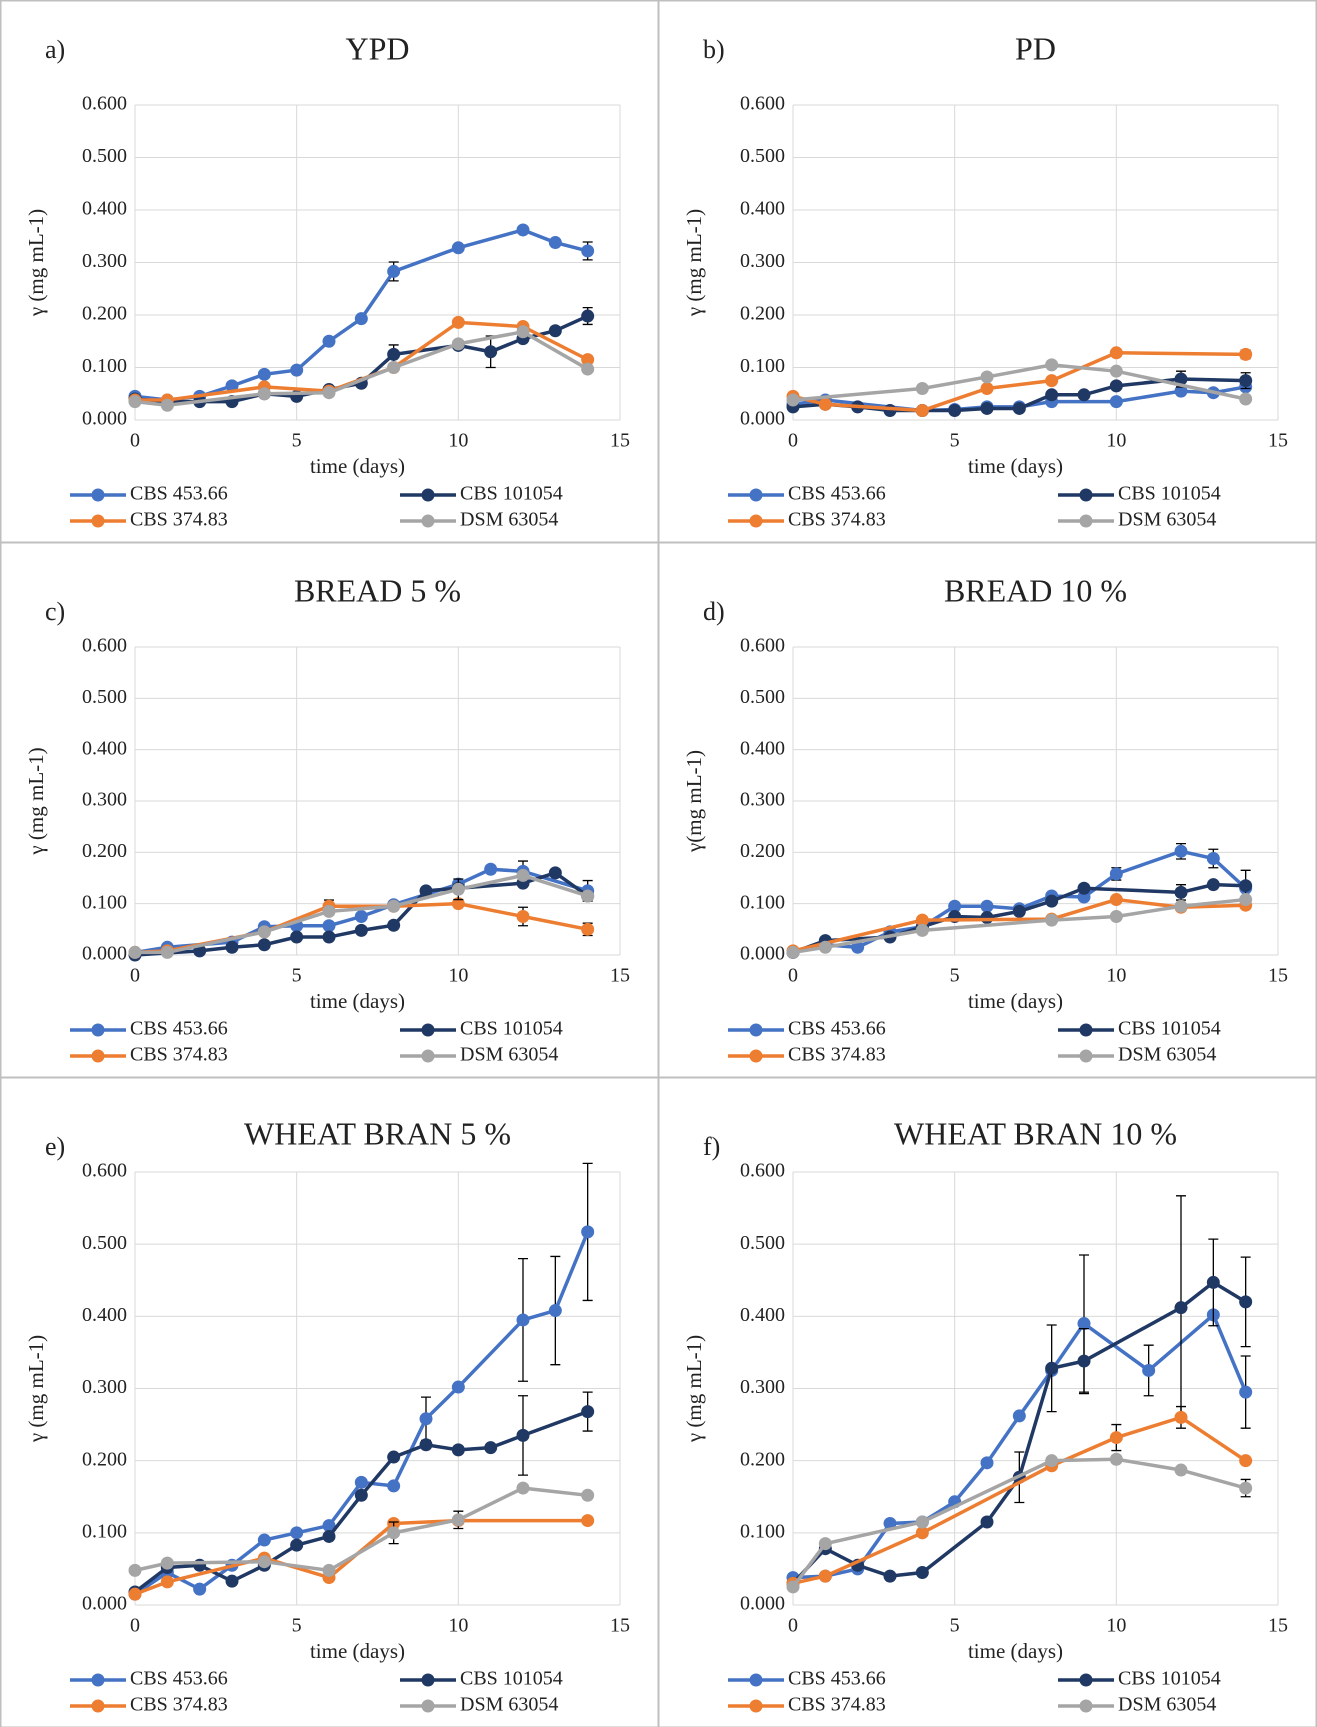  Describe the element at coordinates (104, 1171) in the screenshot. I see `y-tick-label: 0.600` at that location.